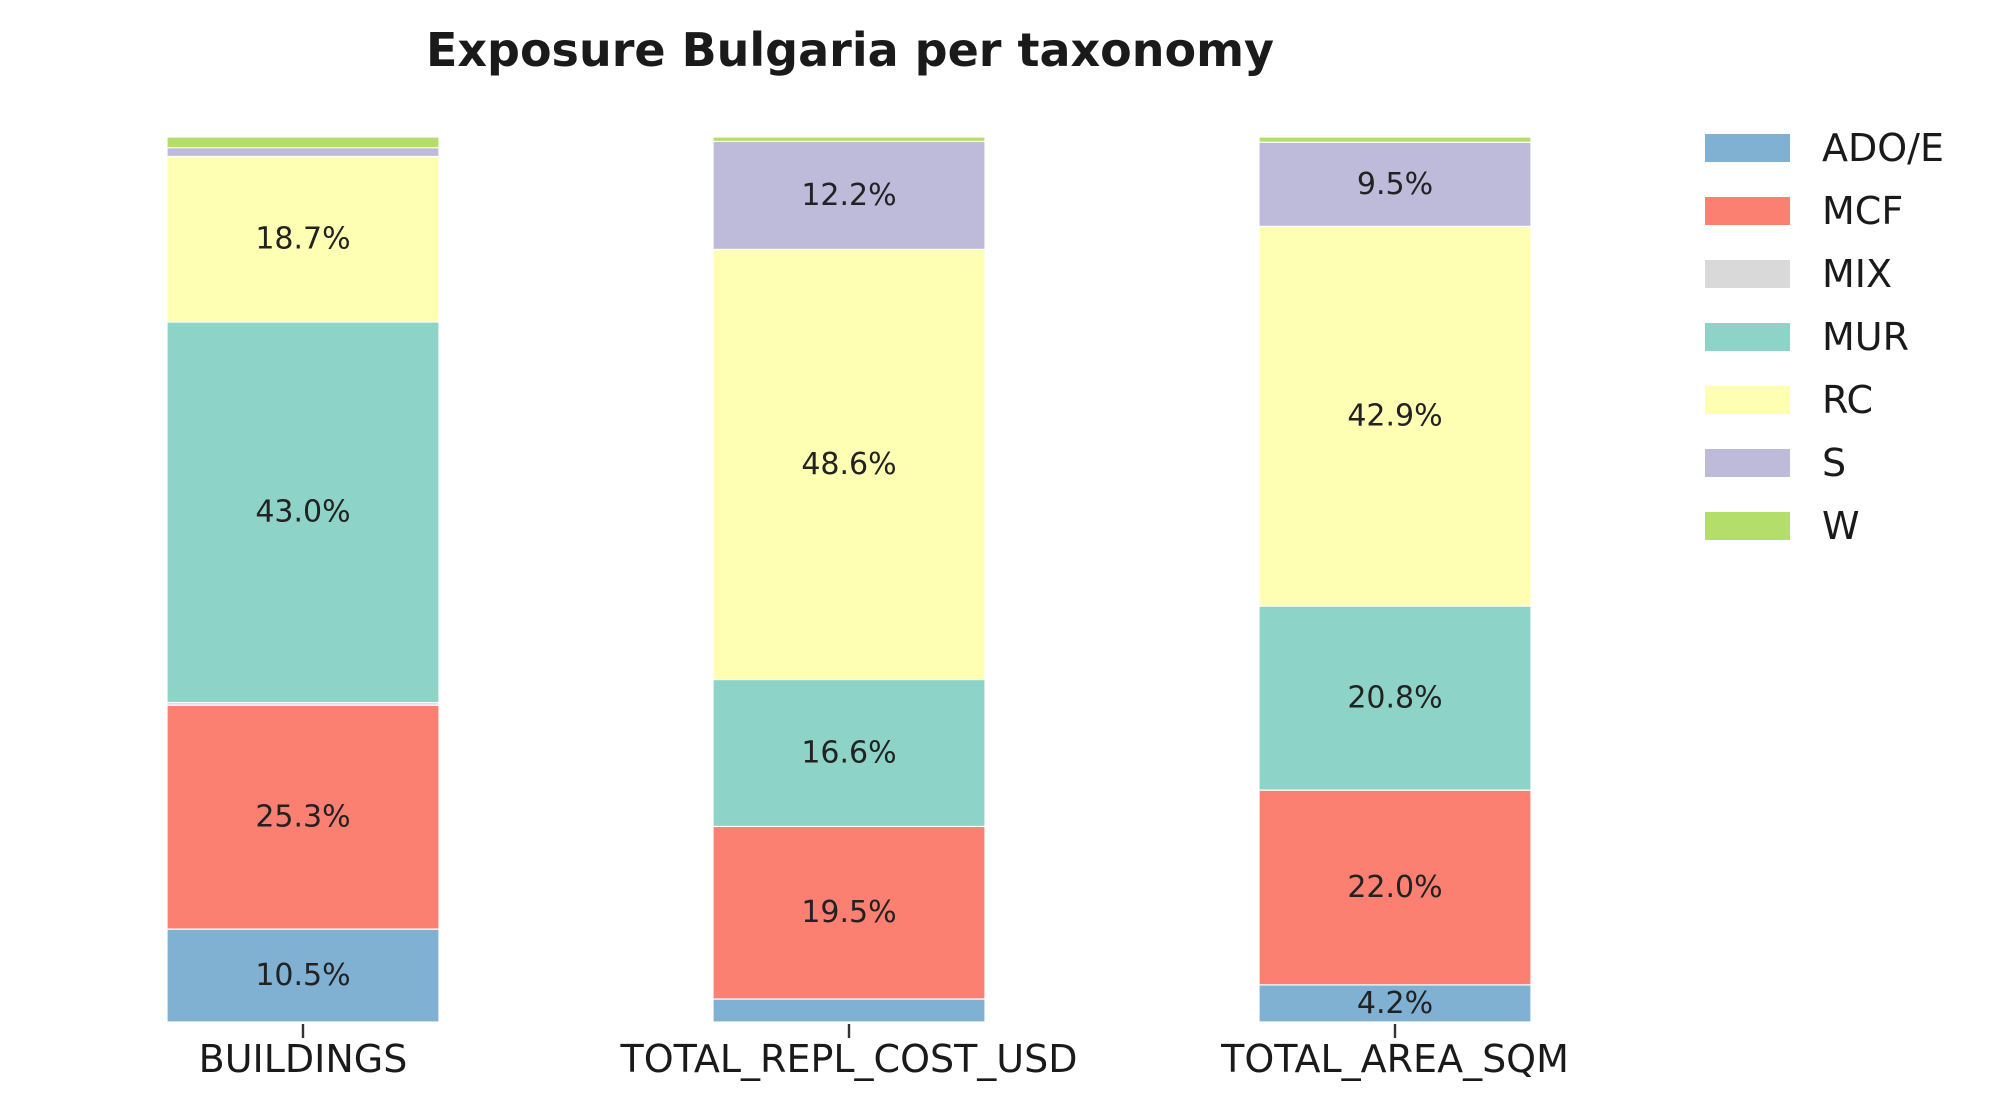  I want to click on legend-label: S, so click(1834, 463).